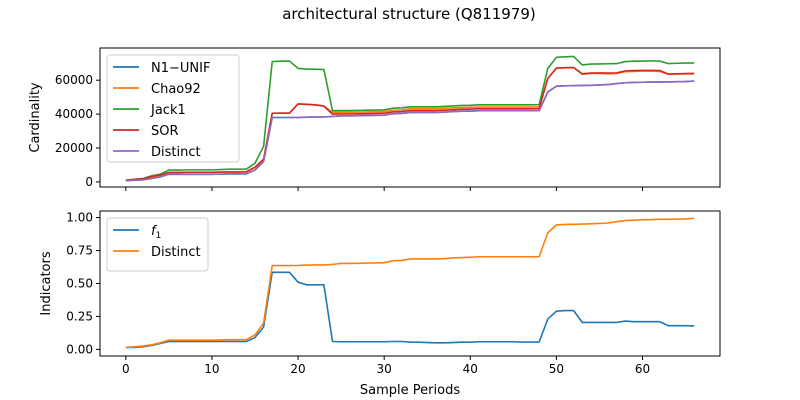 The image size is (800, 400). Describe the element at coordinates (79, 218) in the screenshot. I see `y-tick-label: 1.00` at that location.